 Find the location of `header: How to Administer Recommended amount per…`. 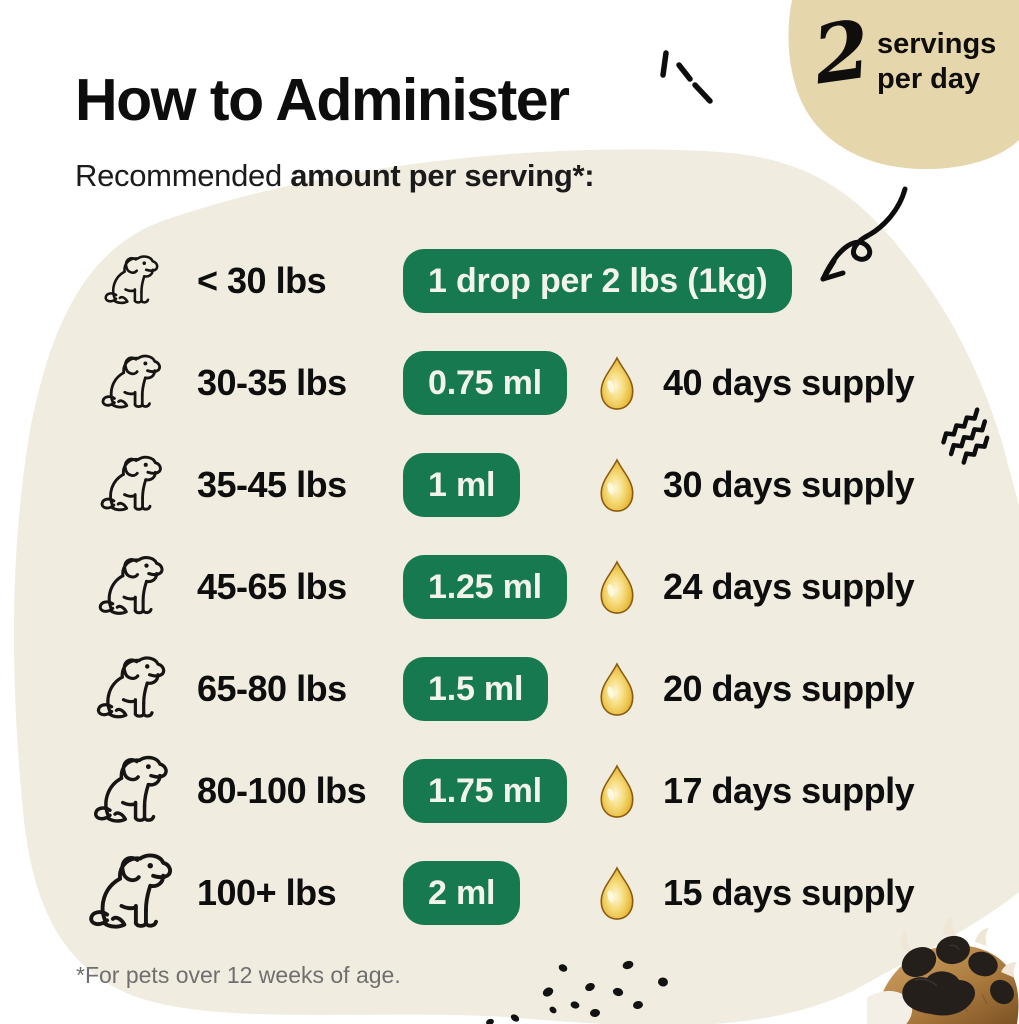

header: How to Administer Recommended amount per… is located at coordinates (335, 130).